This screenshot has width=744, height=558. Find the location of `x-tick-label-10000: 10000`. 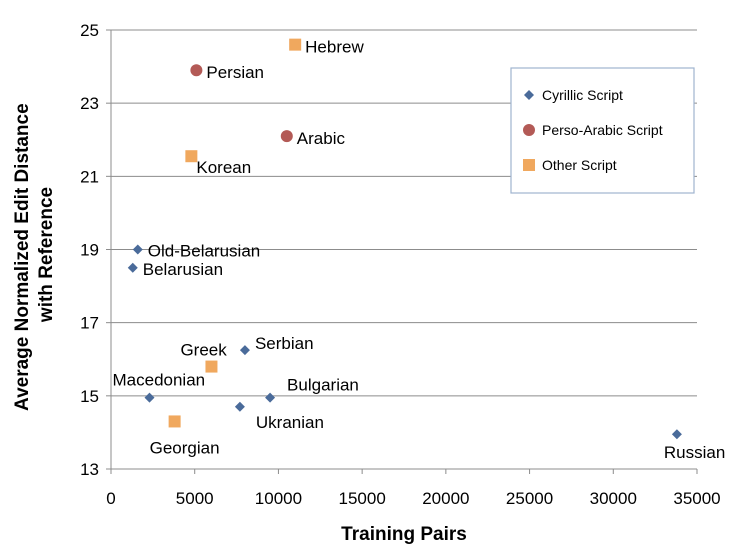

x-tick-label-10000: 10000 is located at coordinates (278, 498).